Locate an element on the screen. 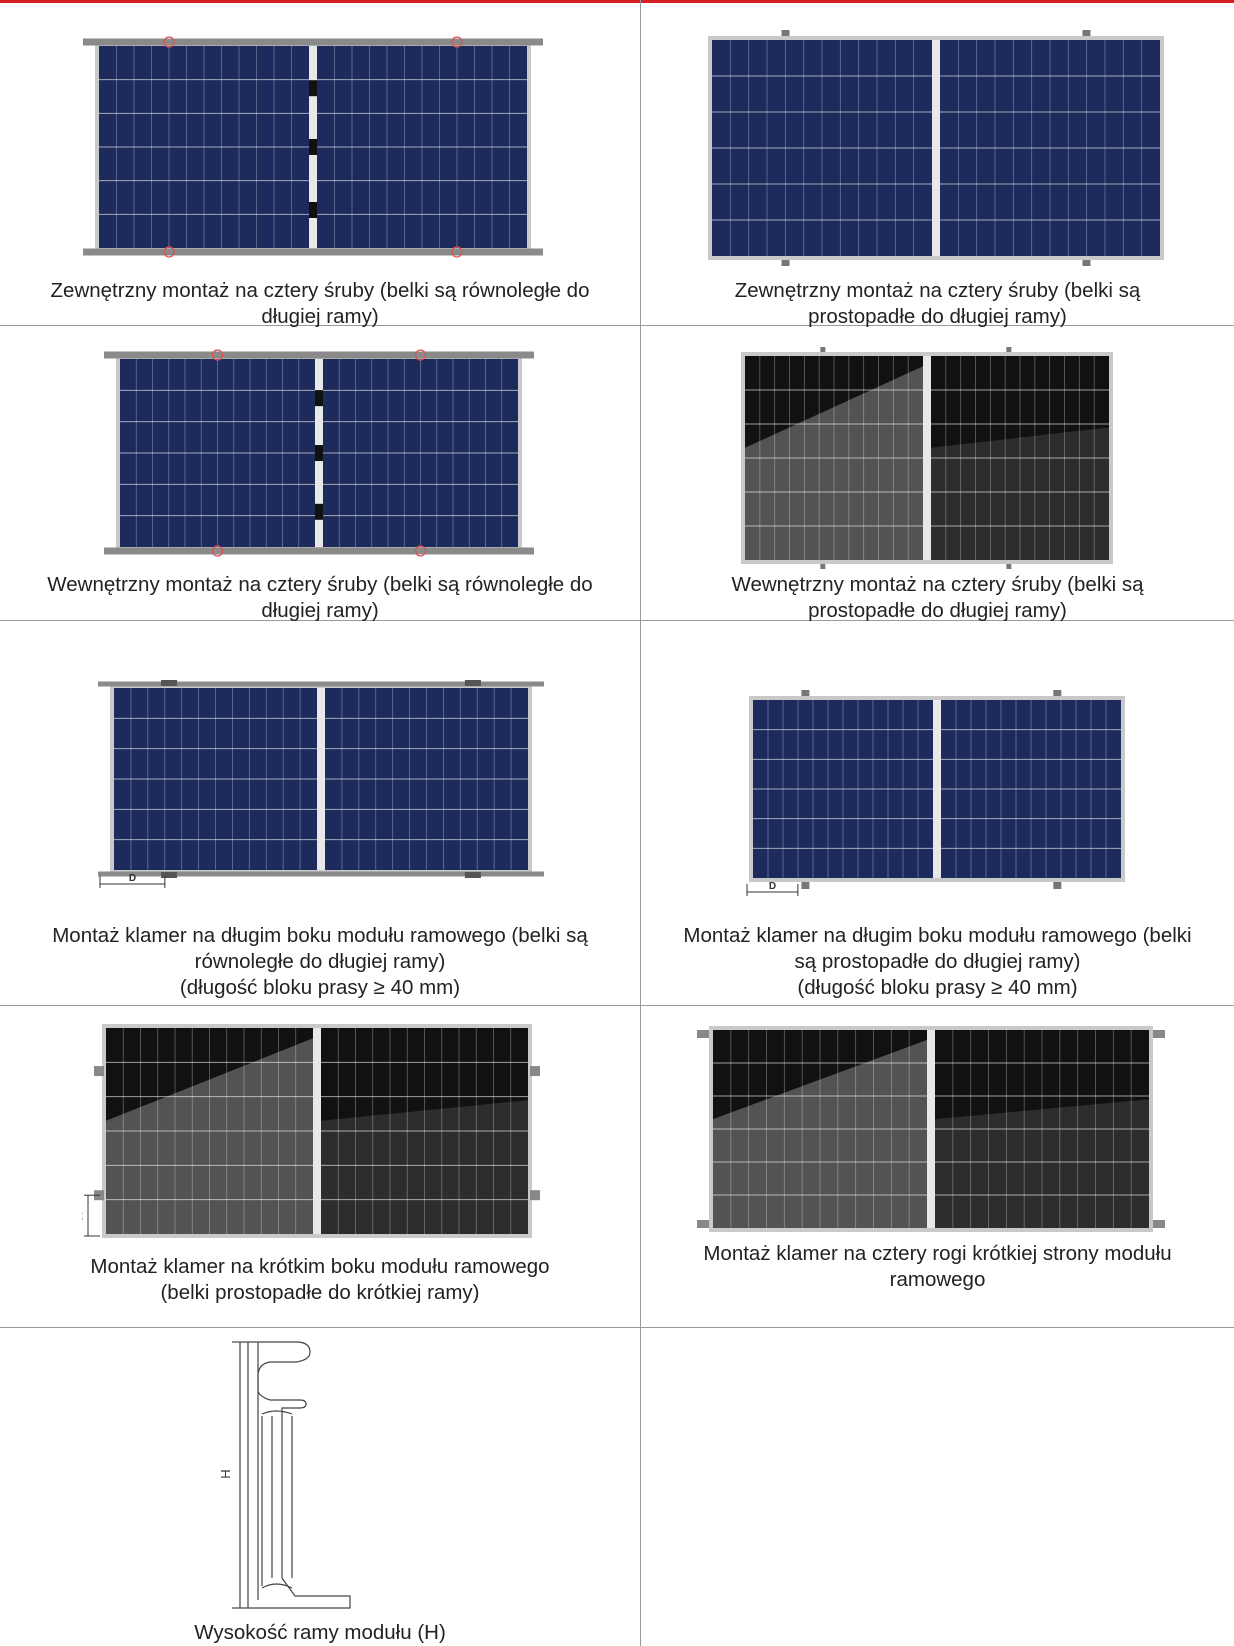  caption-line: ramowego is located at coordinates (937, 1279).